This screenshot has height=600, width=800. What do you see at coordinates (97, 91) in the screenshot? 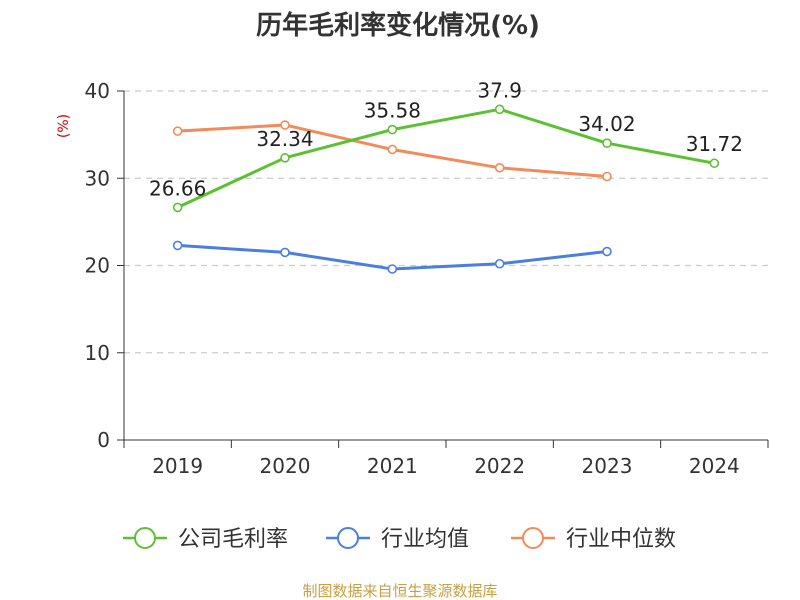
I see `y-tick-label: 40` at bounding box center [97, 91].